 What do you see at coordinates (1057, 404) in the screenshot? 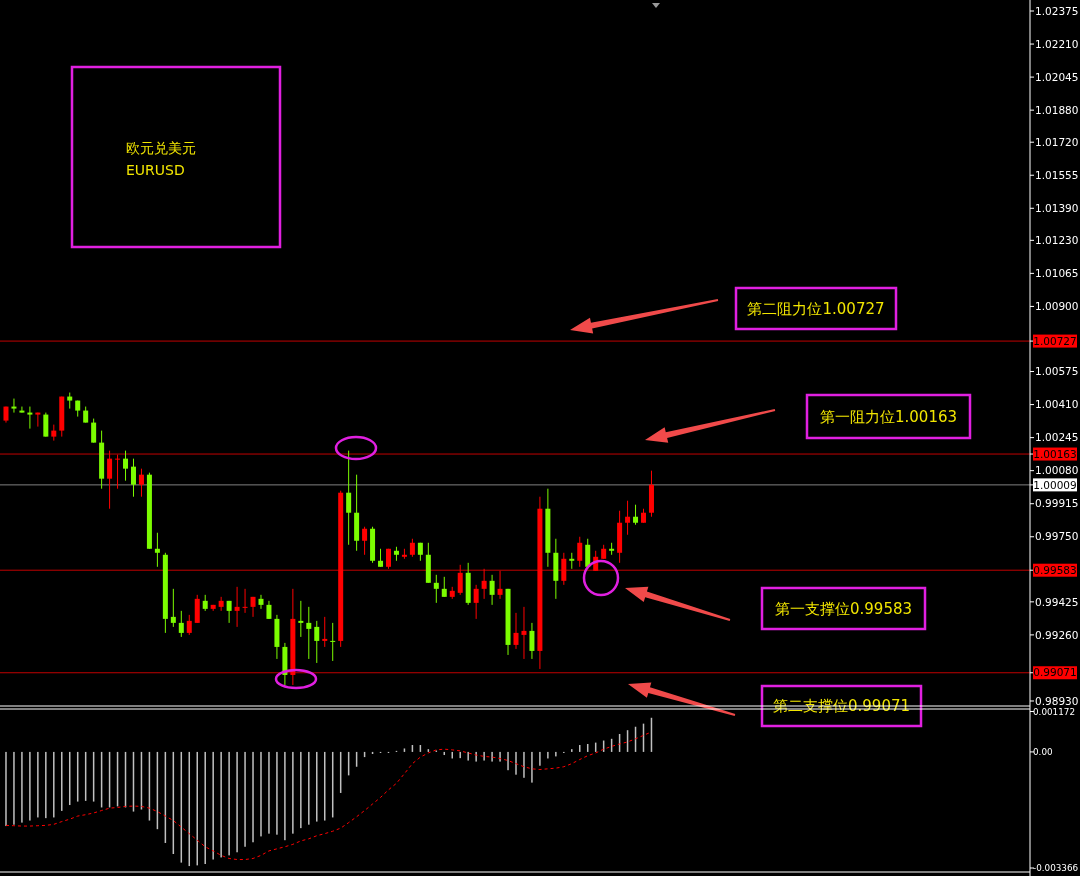
I see `y-tick-label: 1.00410` at bounding box center [1057, 404].